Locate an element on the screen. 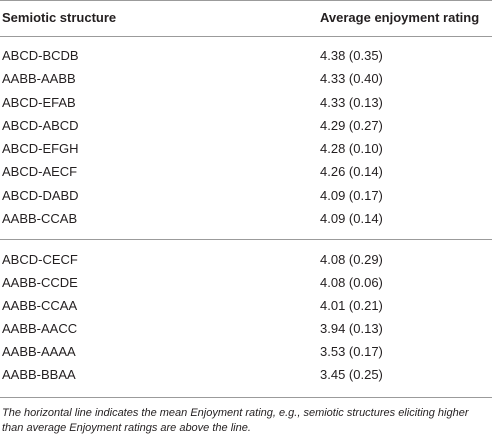 Image resolution: width=492 pixels, height=437 pixels. rating-cell: 4.38 (0.35) is located at coordinates (351, 55).